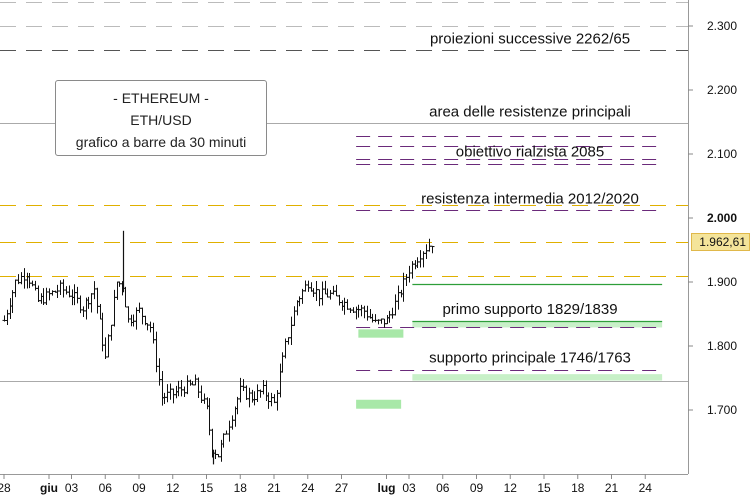  Describe the element at coordinates (530, 111) in the screenshot. I see `level-annotation: area delle resistenze principali` at that location.